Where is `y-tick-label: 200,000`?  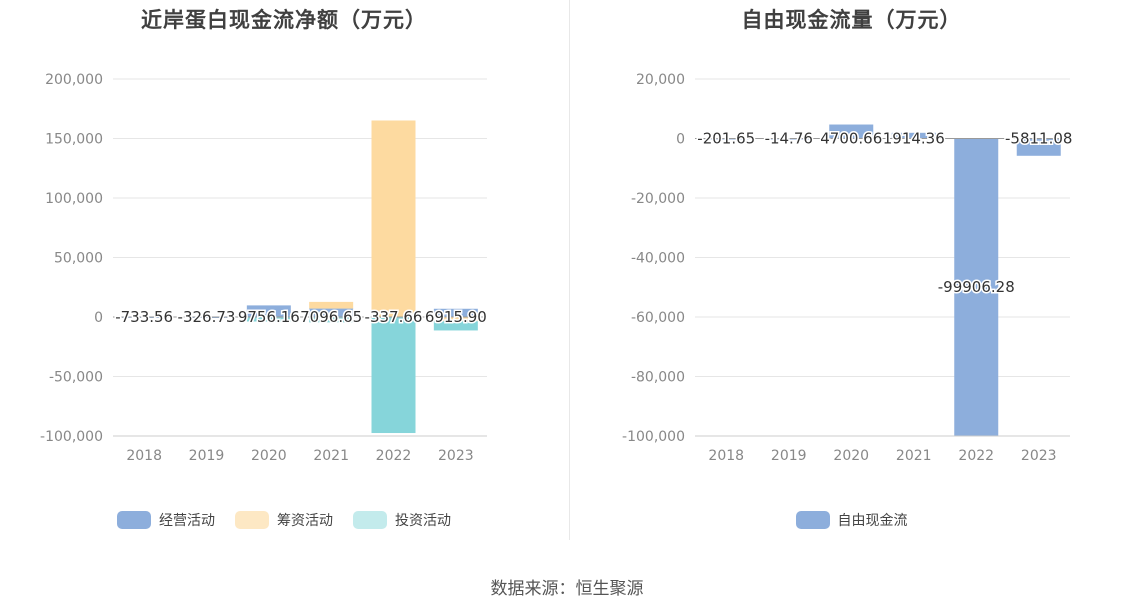 y-tick-label: 200,000 is located at coordinates (74, 80).